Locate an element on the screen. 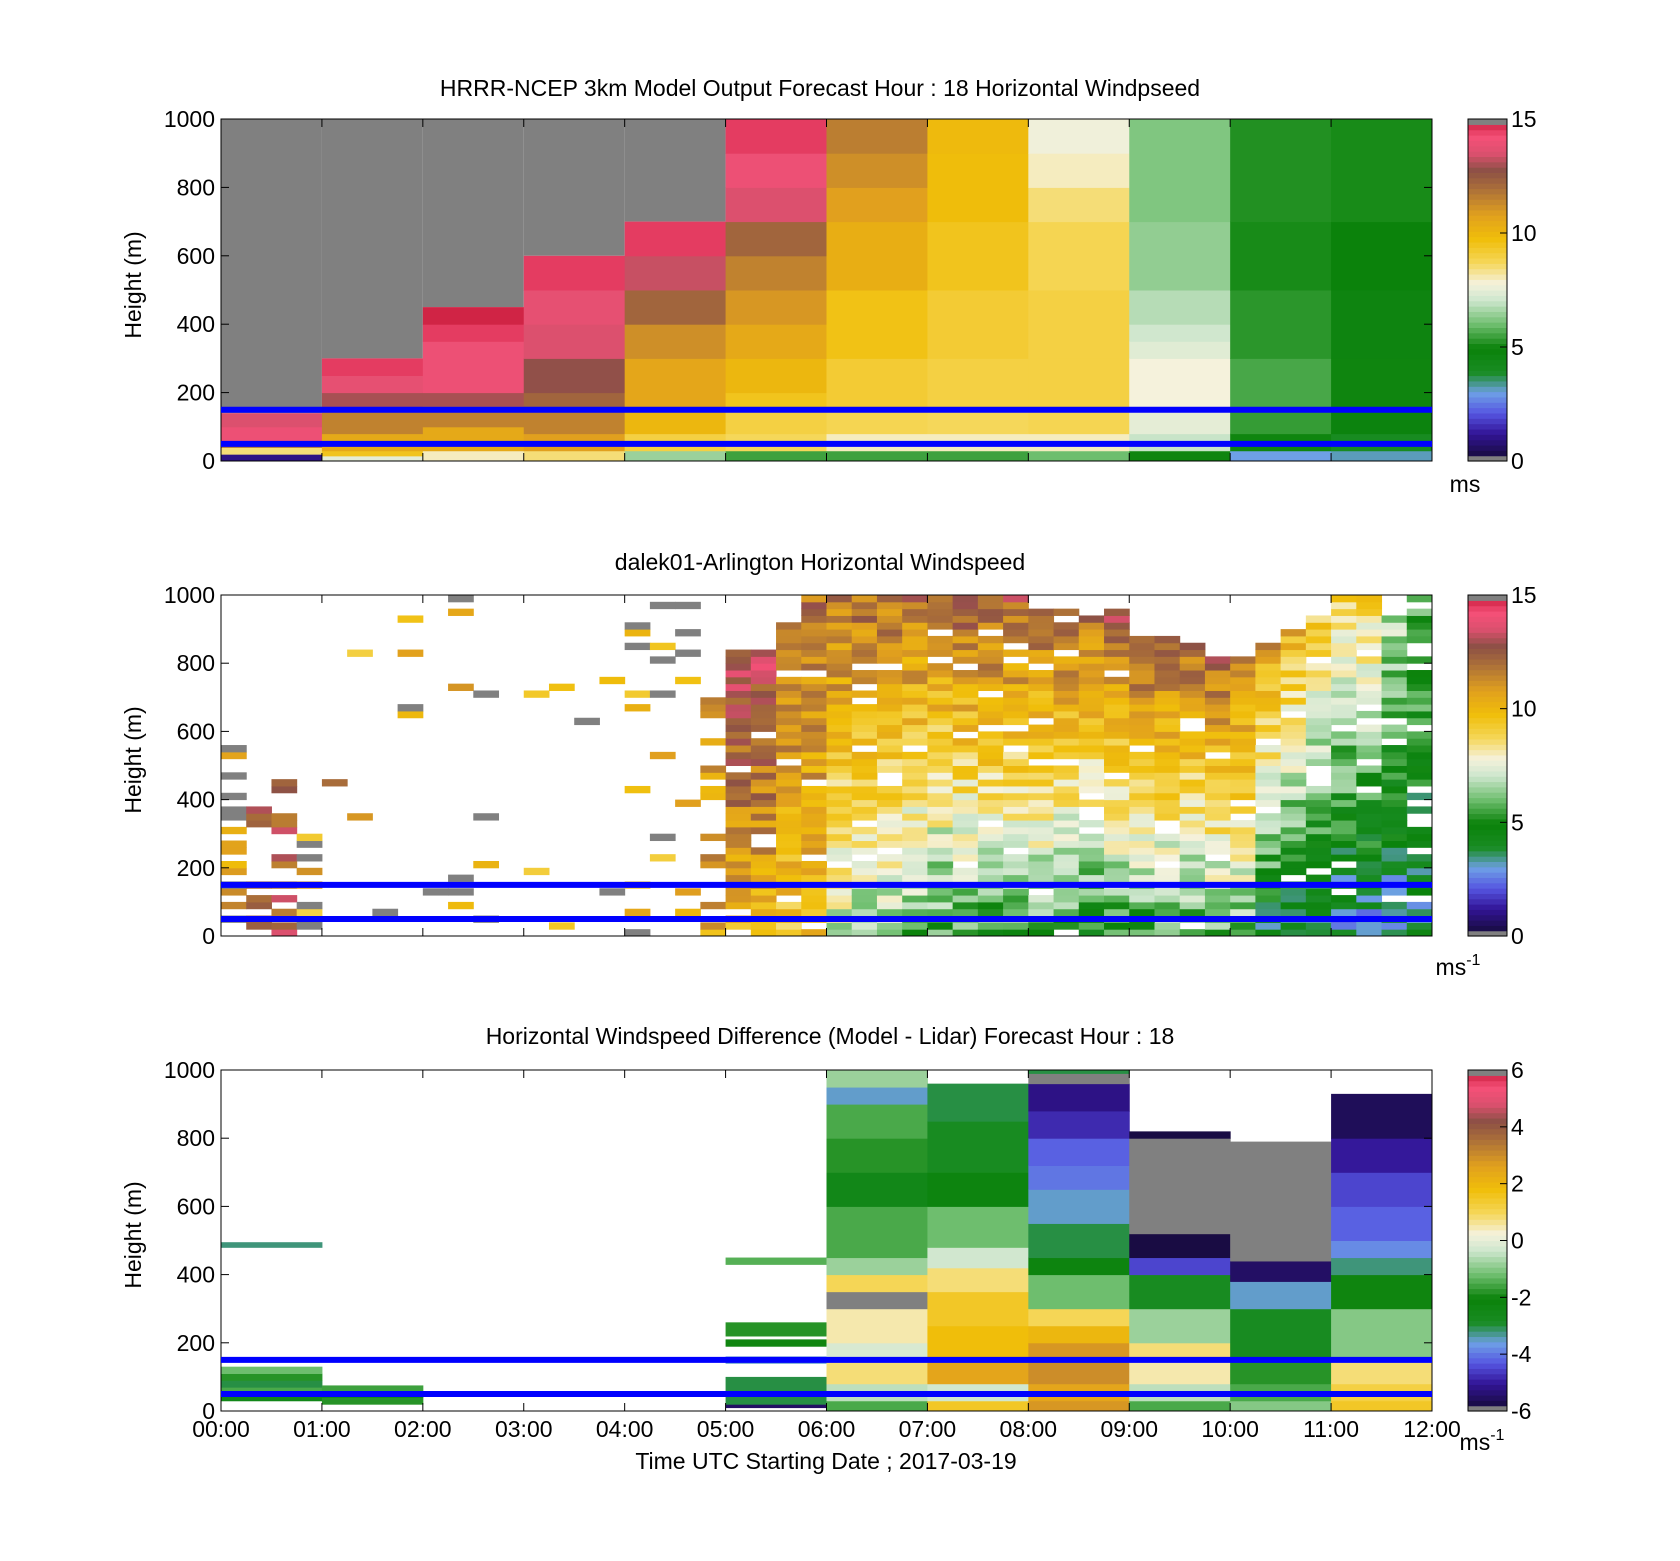 The image size is (1680, 1561). x-tick-label: 01:00 is located at coordinates (322, 1429).